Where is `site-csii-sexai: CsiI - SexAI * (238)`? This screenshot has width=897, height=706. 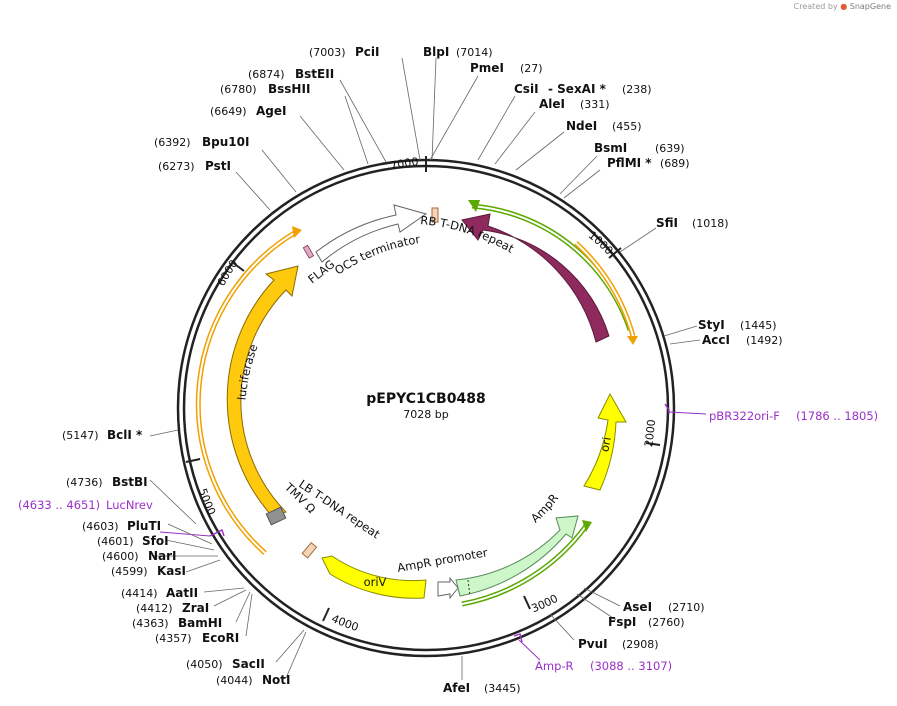
site-csii-sexai: CsiI - SexAI * (238) is located at coordinates (583, 89).